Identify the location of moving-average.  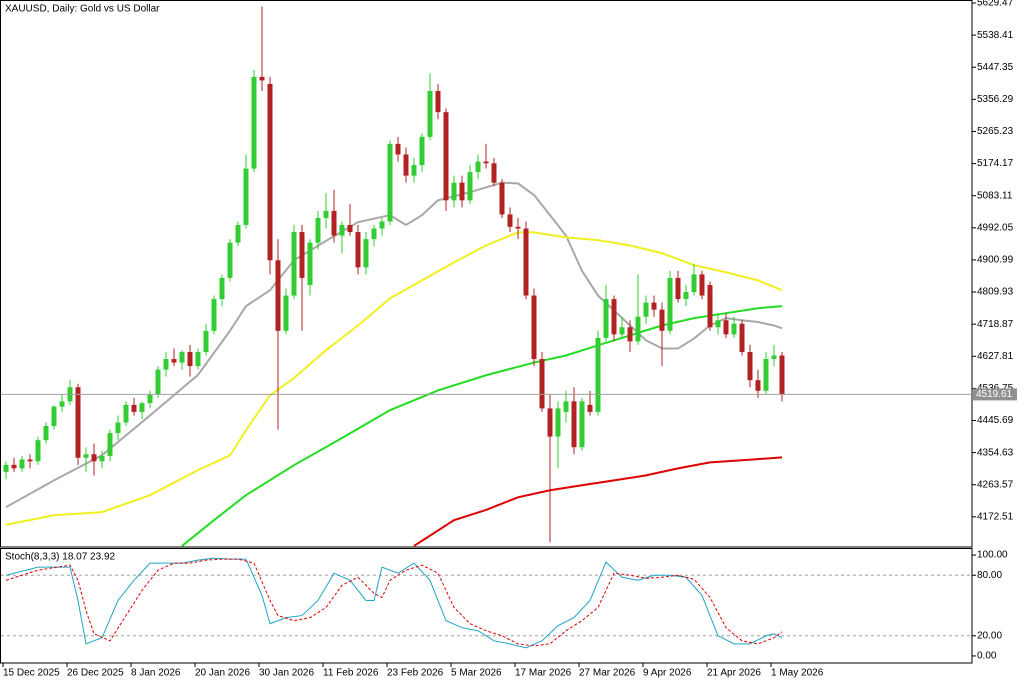
(598, 501).